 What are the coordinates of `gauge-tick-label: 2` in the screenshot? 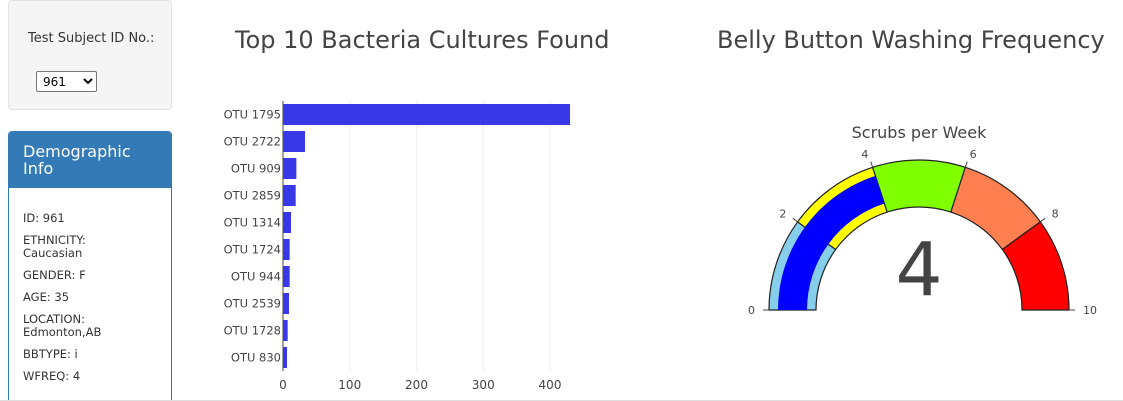 It's located at (782, 214).